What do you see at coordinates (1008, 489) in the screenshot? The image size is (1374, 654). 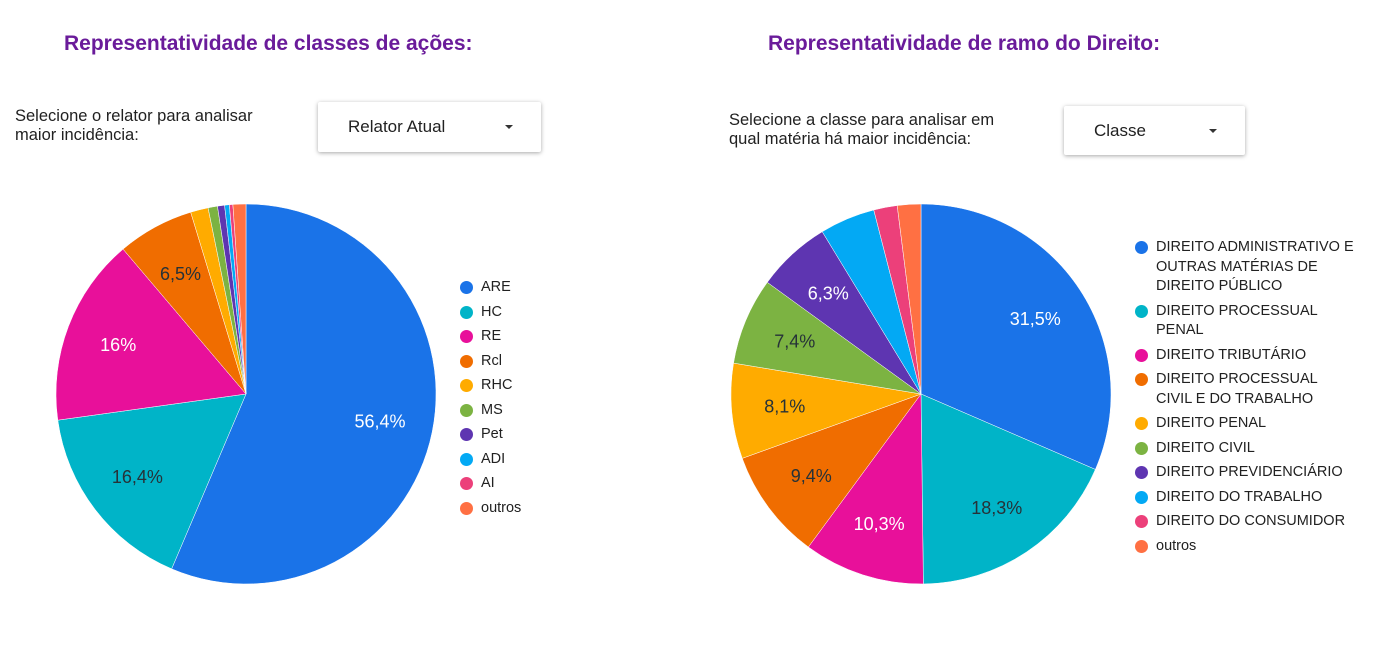 I see `pie-slice-direito-processual-penal` at bounding box center [1008, 489].